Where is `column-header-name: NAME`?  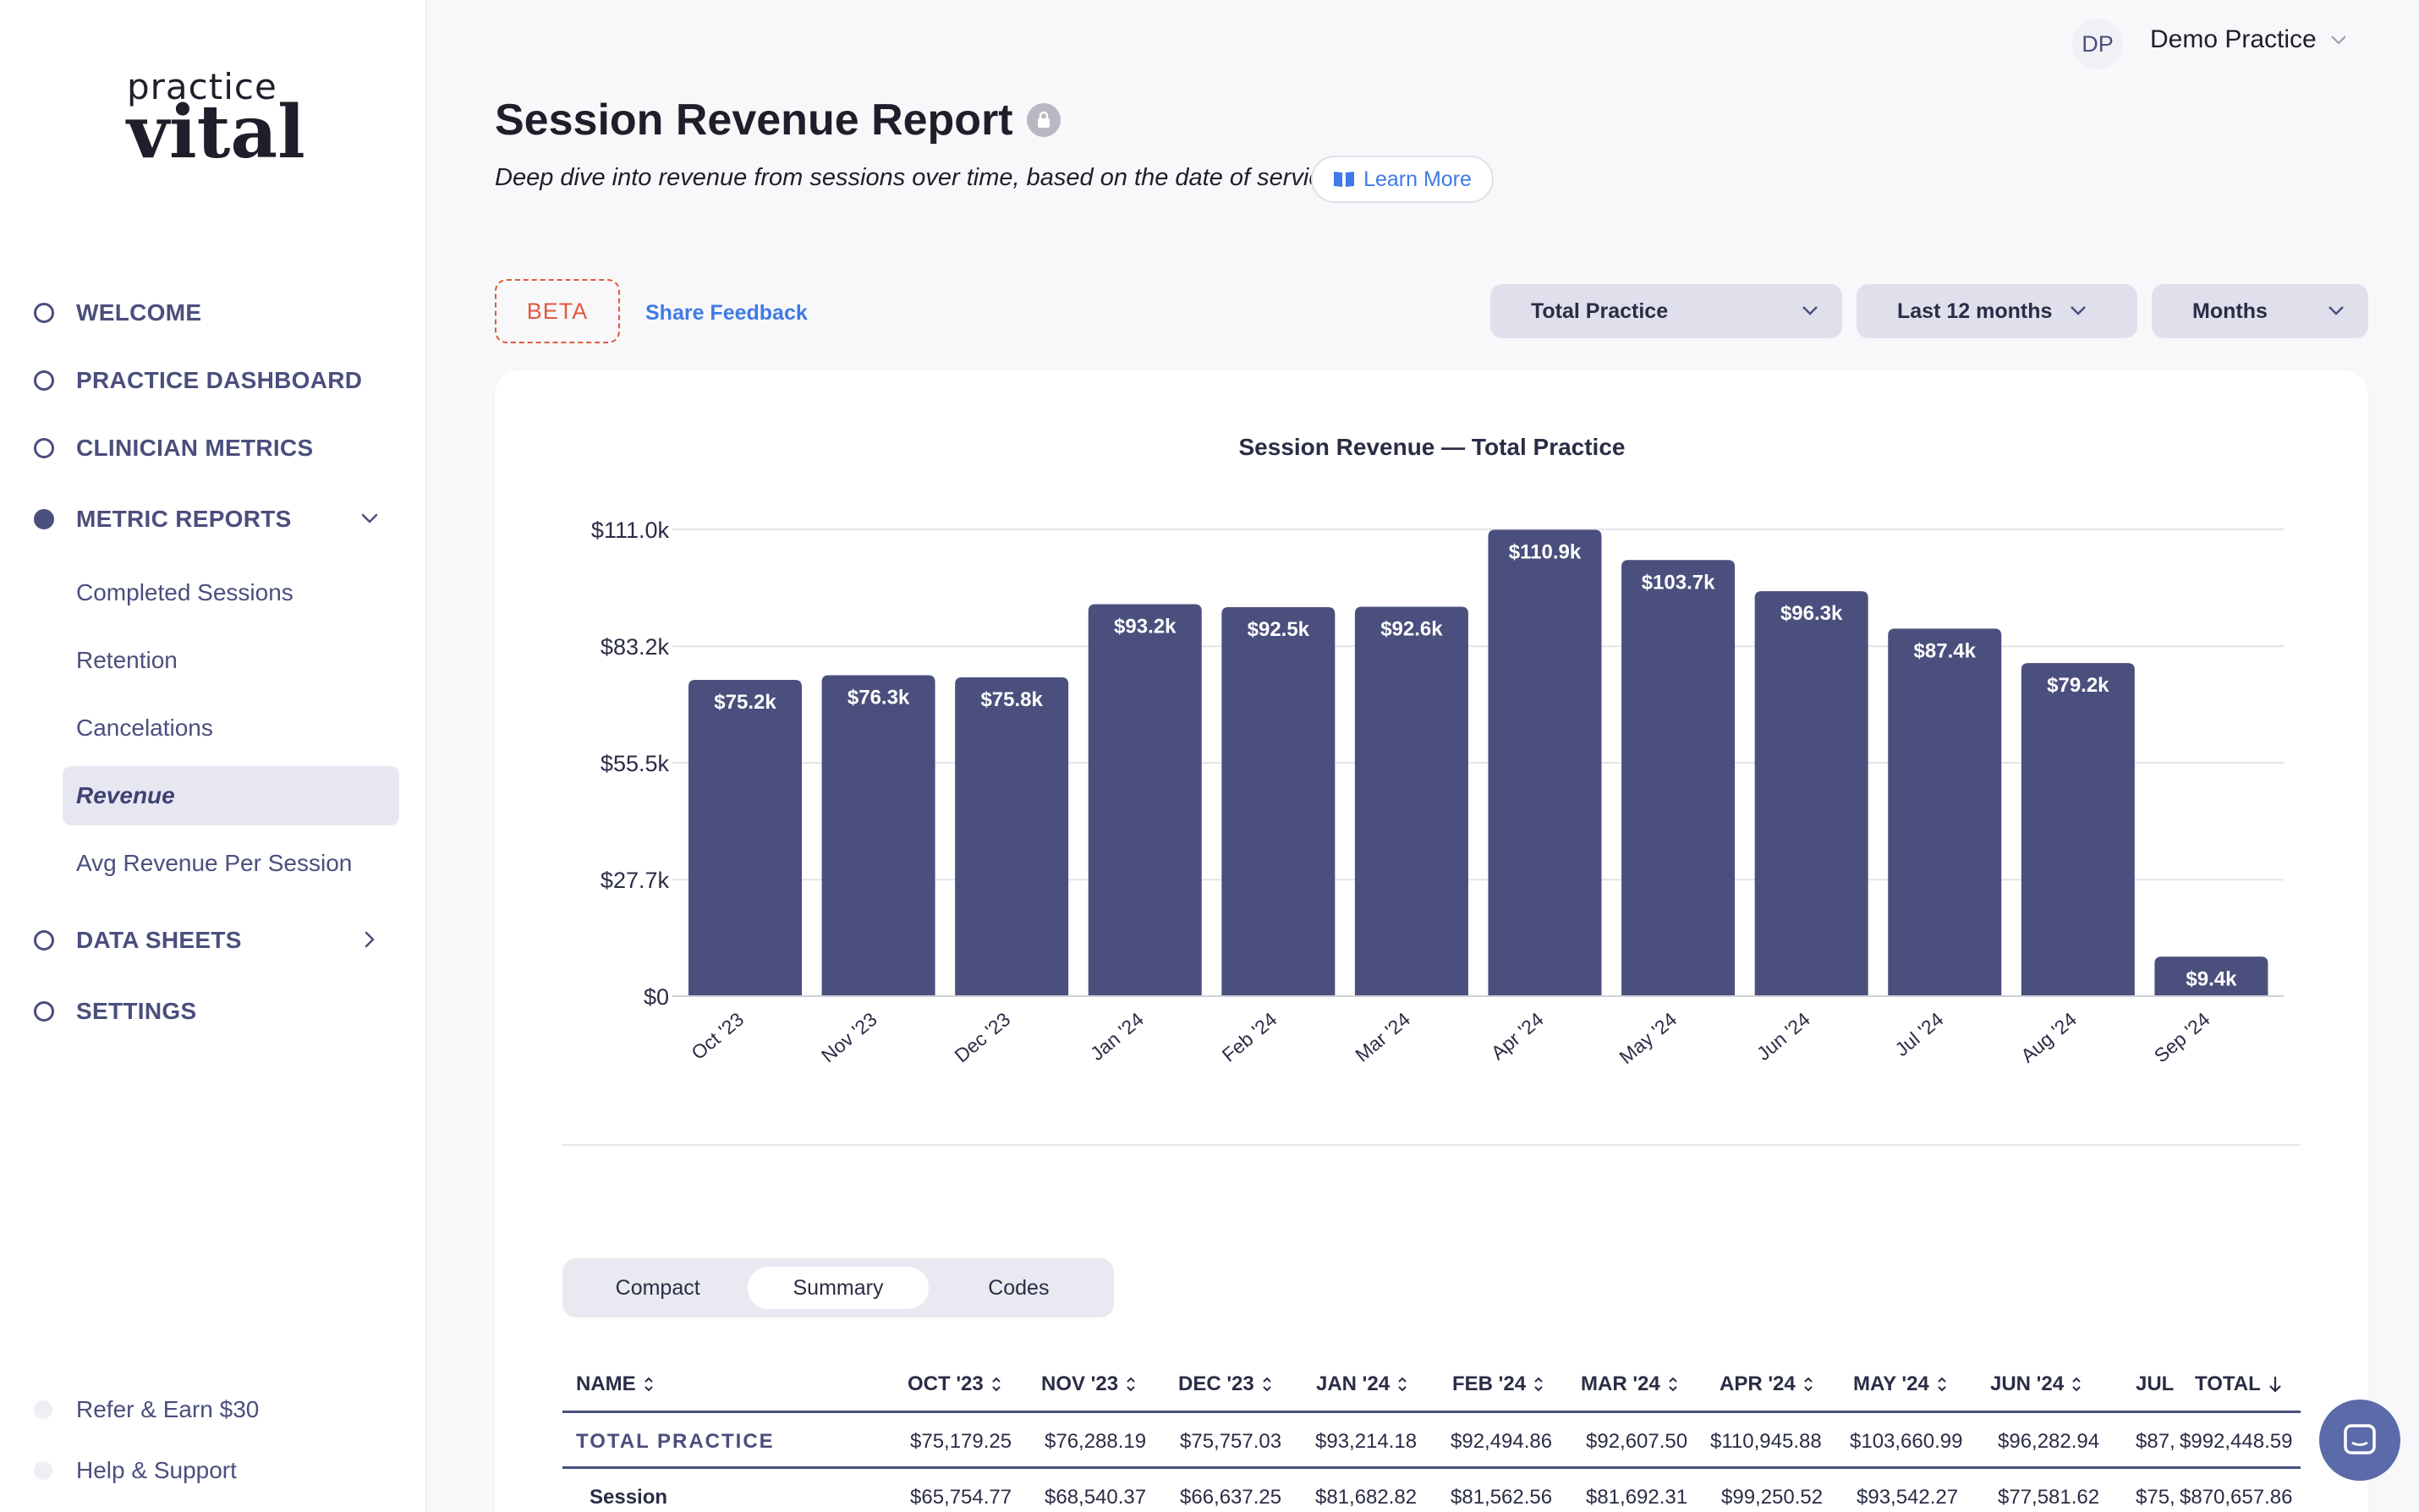
column-header-name: NAME is located at coordinates (616, 1384).